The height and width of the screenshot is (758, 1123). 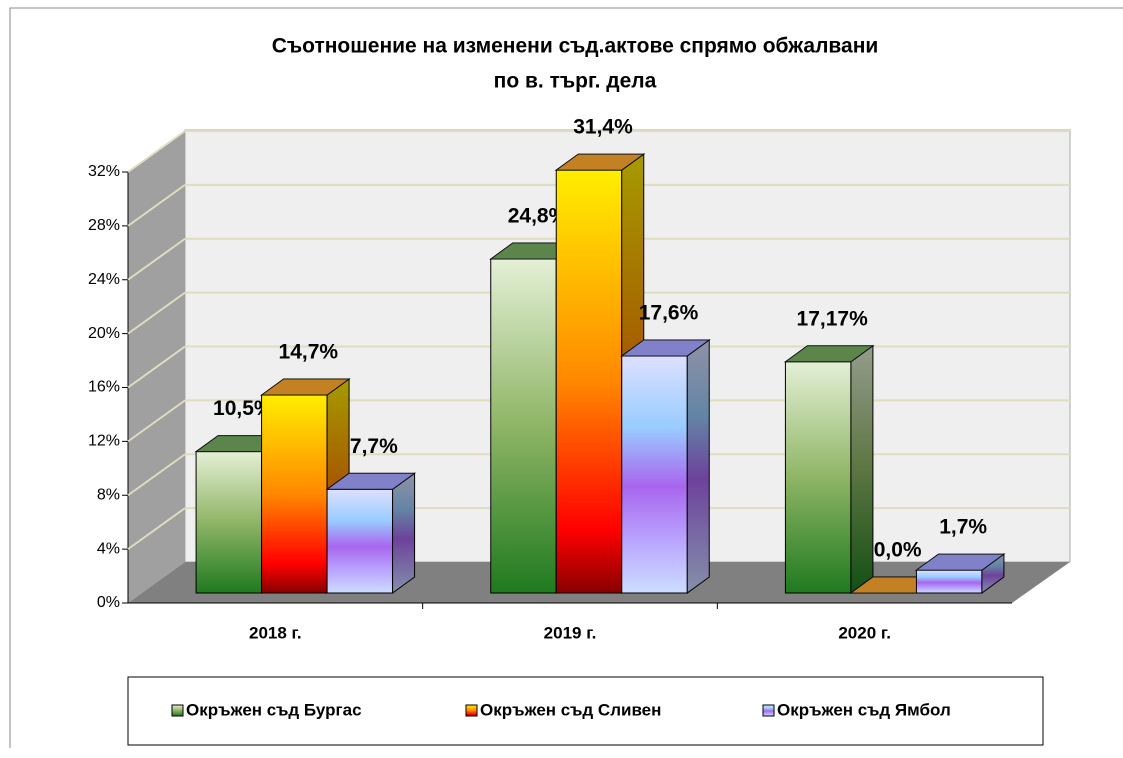 I want to click on data-label: 17,6%, so click(x=669, y=312).